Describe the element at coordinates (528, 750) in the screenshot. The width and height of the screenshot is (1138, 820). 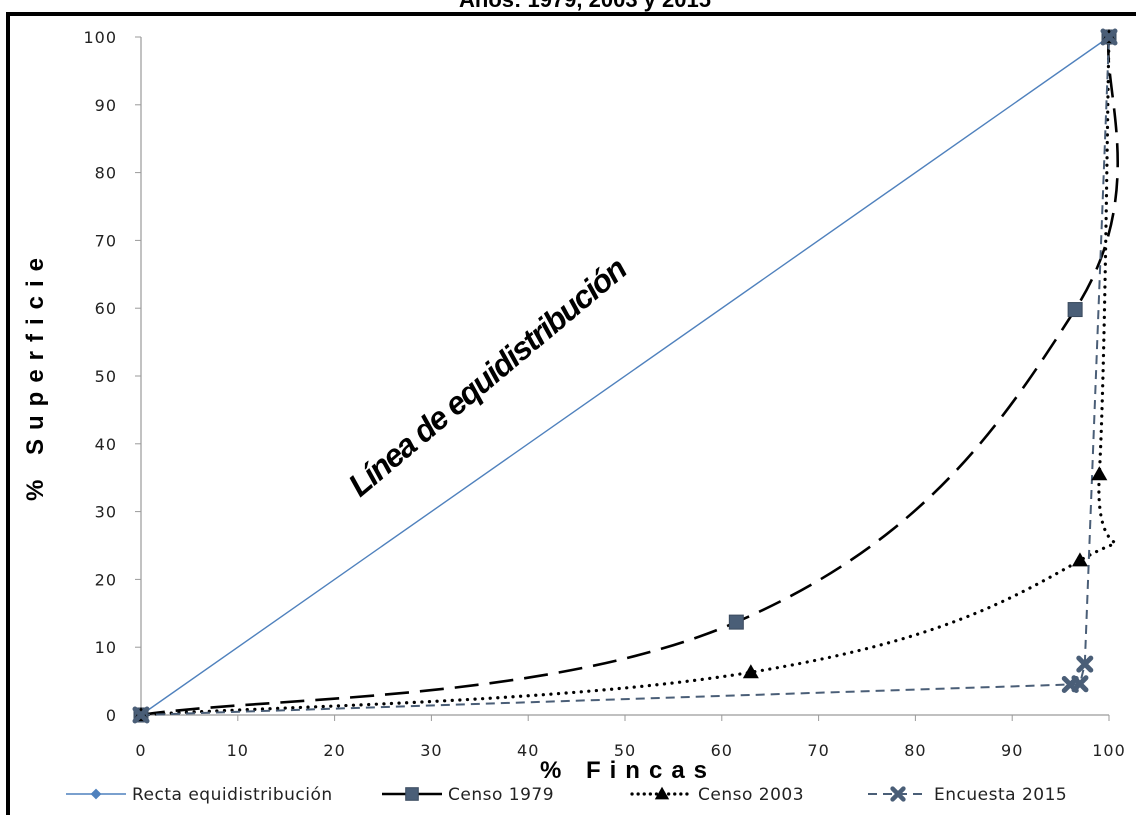
I see `x-tick-label: 40` at that location.